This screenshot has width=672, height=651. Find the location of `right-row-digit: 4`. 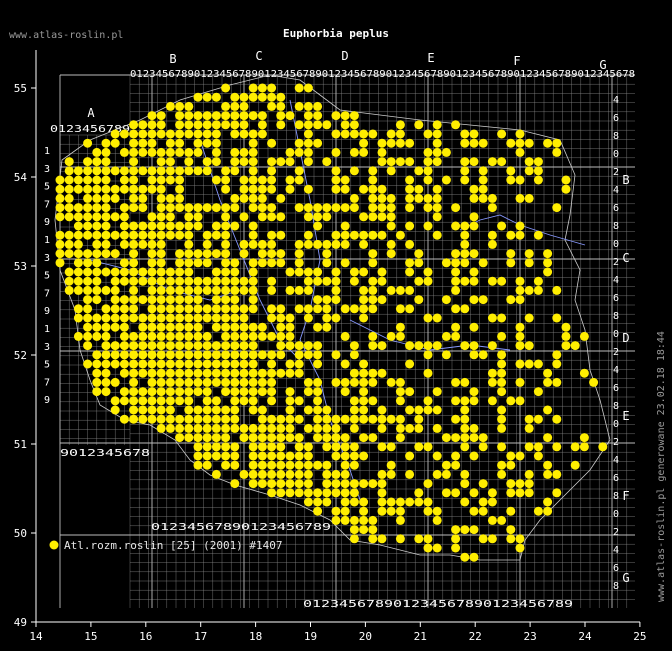

right-row-digit: 4 is located at coordinates (616, 550).